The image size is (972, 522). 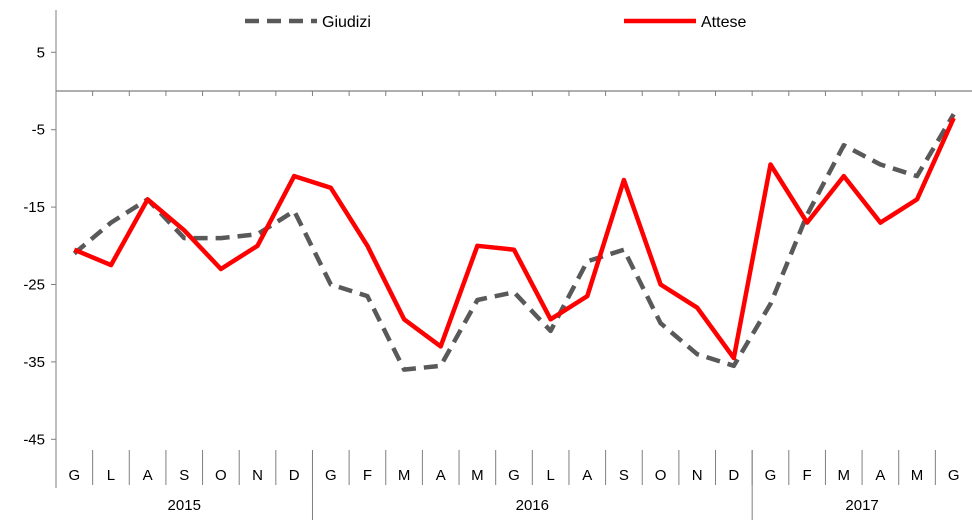 I want to click on year-label: 2015, so click(x=184, y=505).